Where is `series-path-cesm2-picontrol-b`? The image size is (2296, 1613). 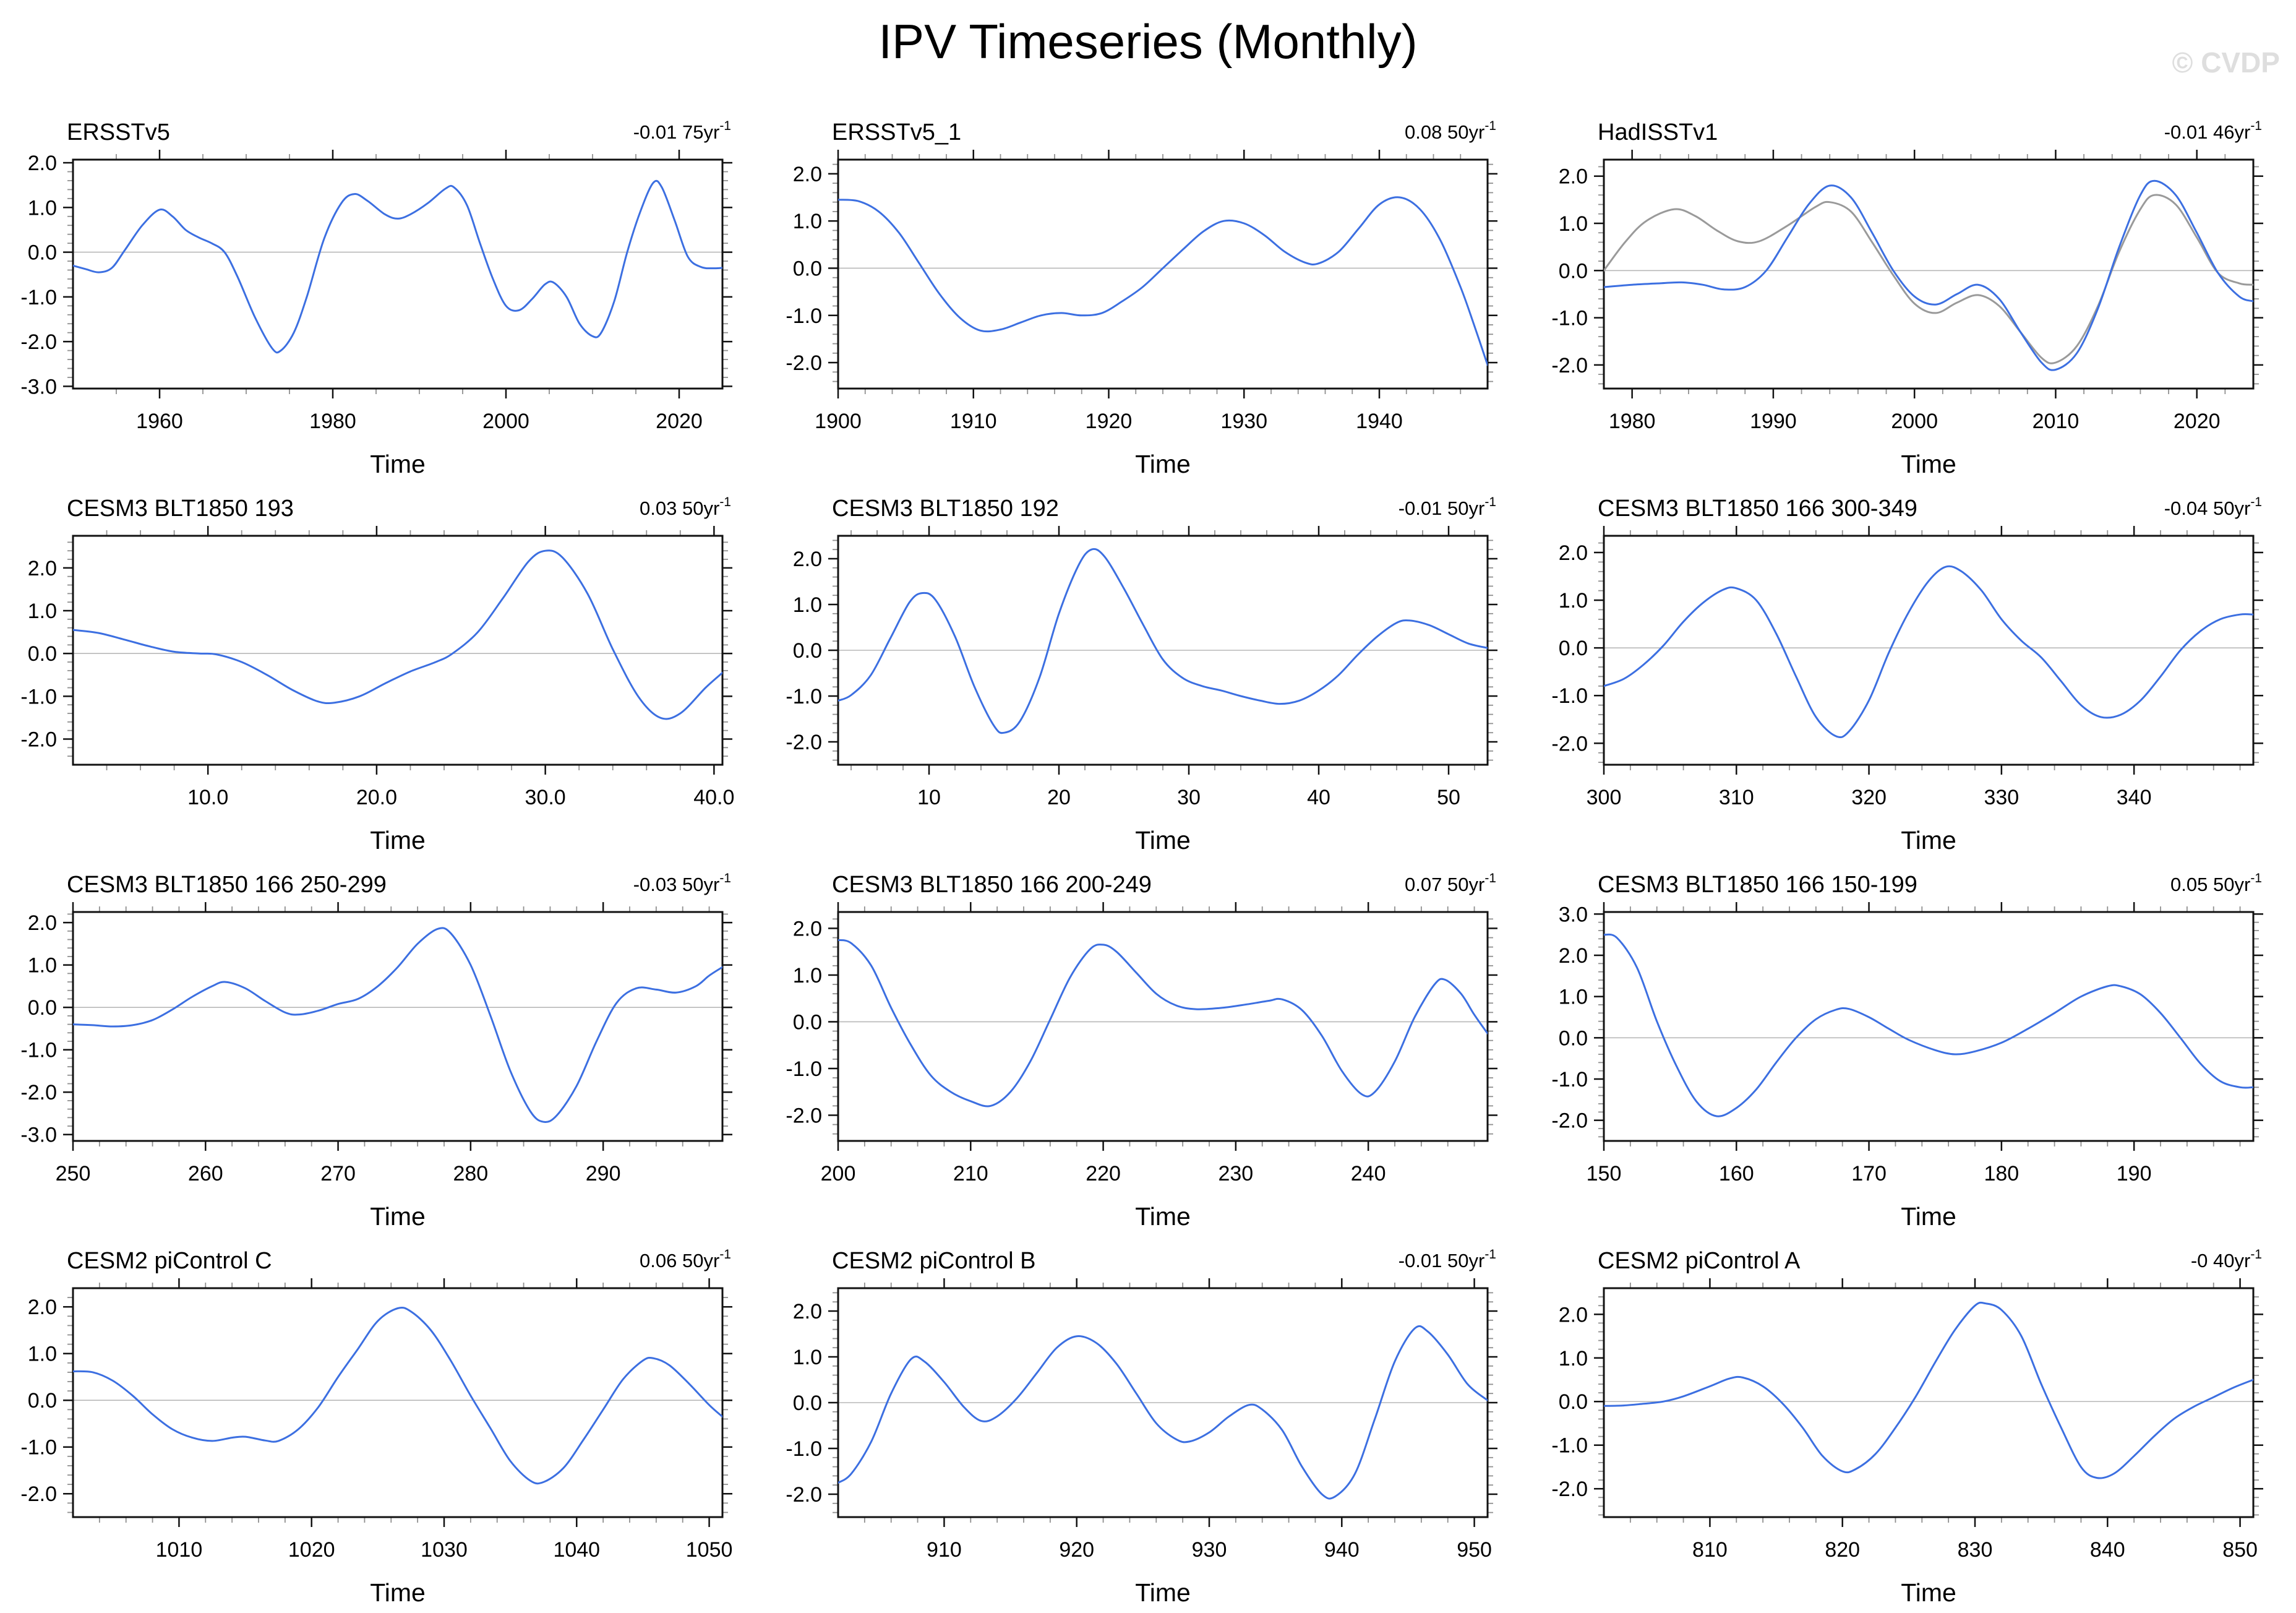
series-path-cesm2-picontrol-b is located at coordinates (1163, 1412).